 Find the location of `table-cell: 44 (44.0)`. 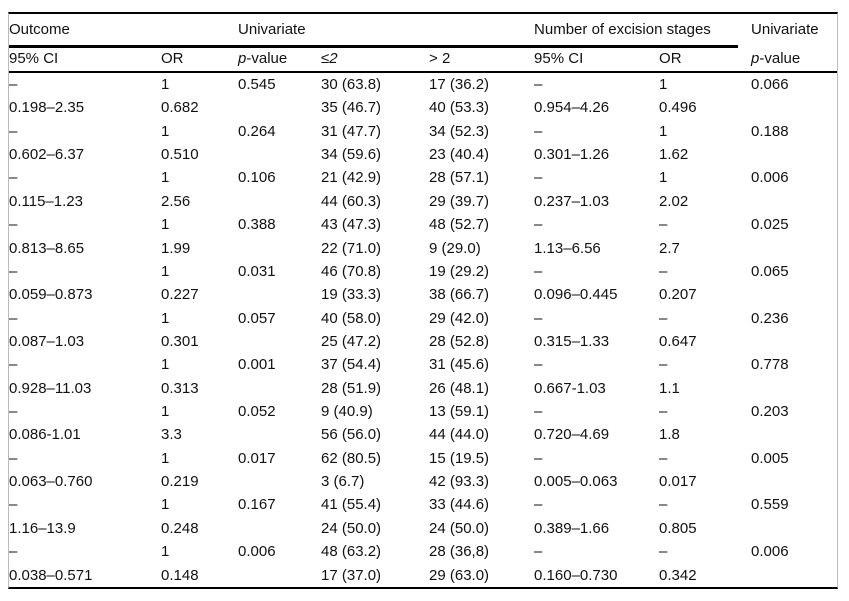

table-cell: 44 (44.0) is located at coordinates (459, 435).